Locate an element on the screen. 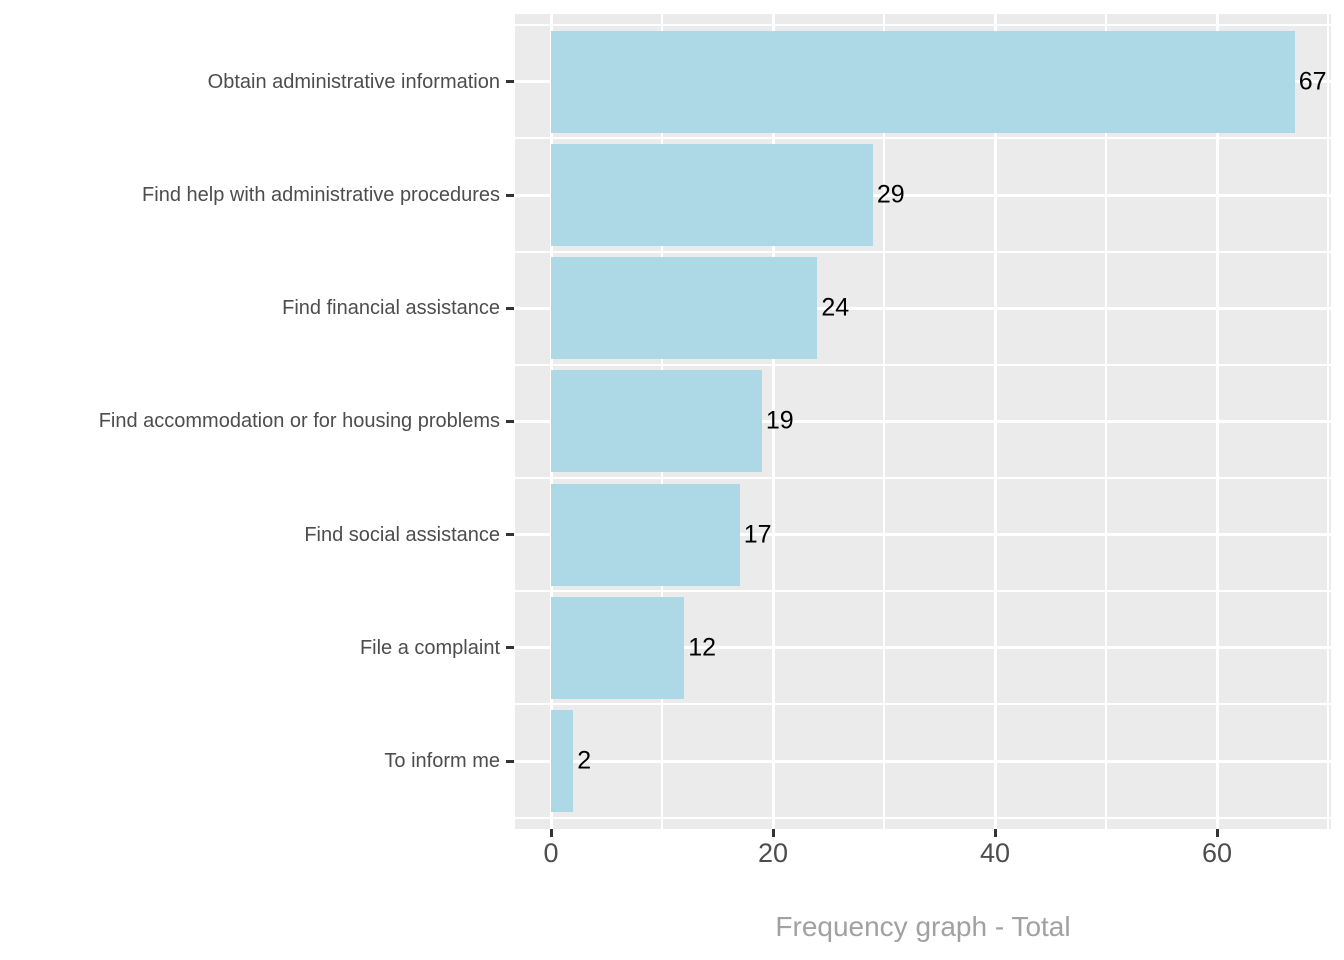 Image resolution: width=1344 pixels, height=960 pixels. bar-value-label: 67 is located at coordinates (1312, 81).